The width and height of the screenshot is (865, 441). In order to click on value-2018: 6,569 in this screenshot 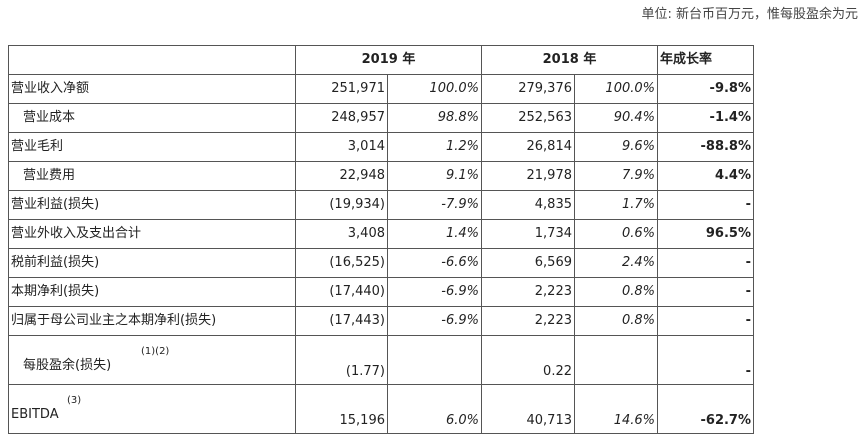, I will do `click(528, 263)`.